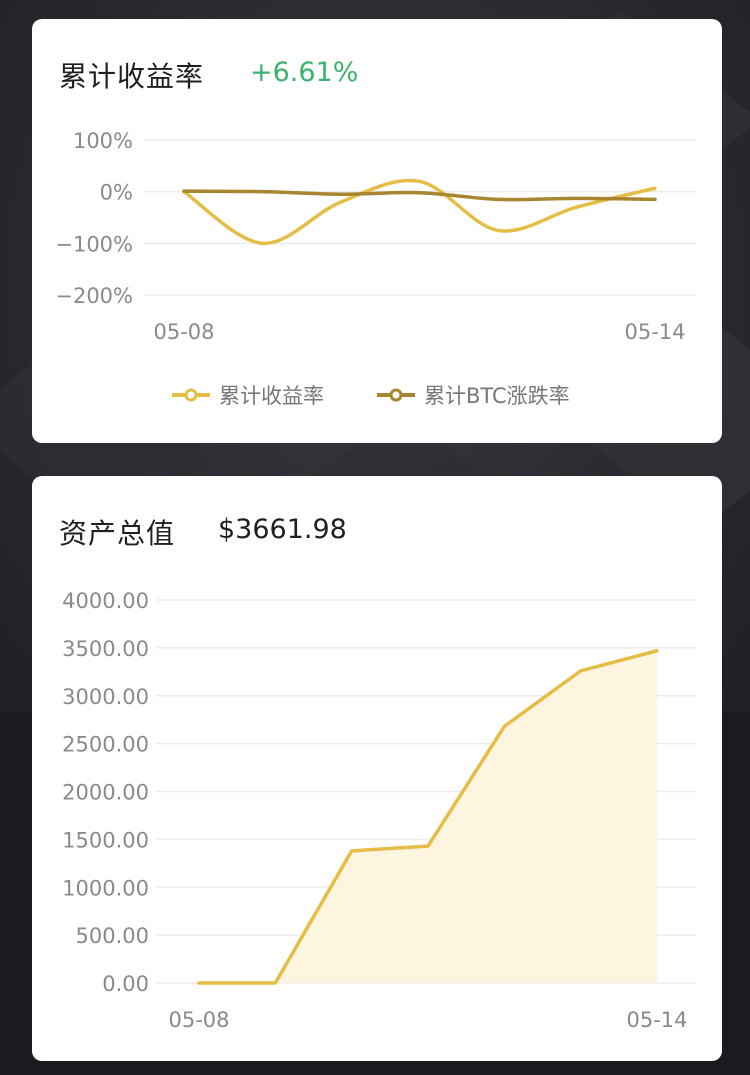 The width and height of the screenshot is (750, 1075). I want to click on y-tick-label: 2500.00, so click(105, 745).